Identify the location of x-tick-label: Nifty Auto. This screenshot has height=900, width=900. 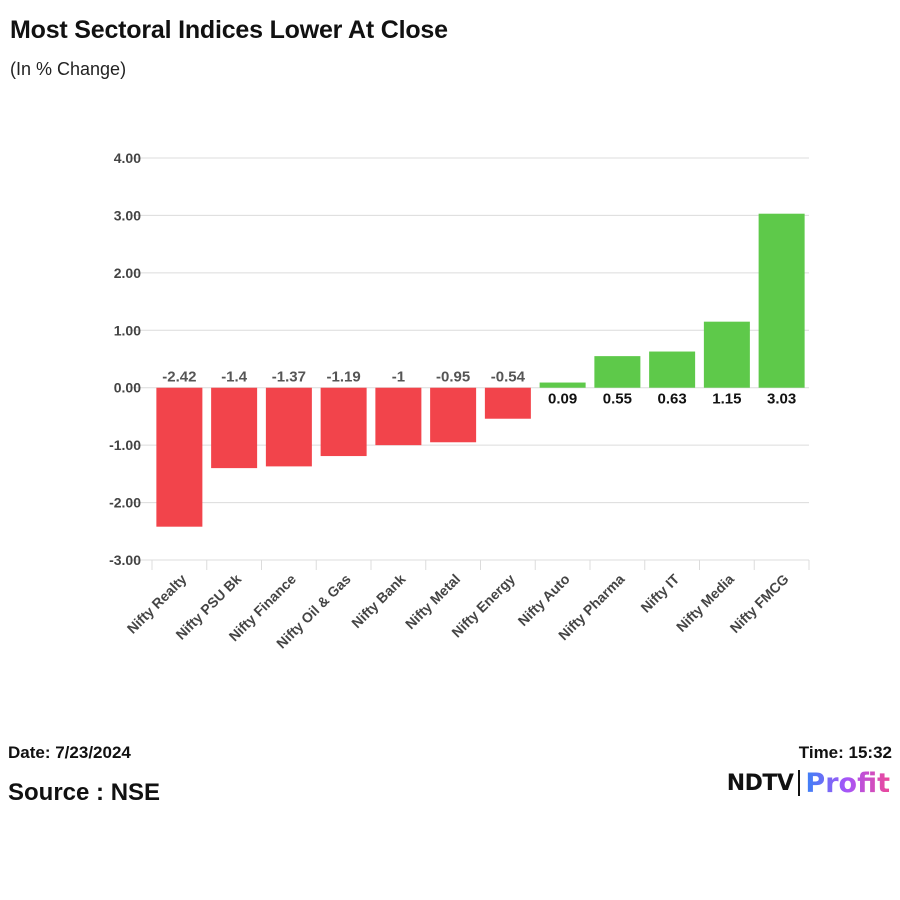
(544, 600).